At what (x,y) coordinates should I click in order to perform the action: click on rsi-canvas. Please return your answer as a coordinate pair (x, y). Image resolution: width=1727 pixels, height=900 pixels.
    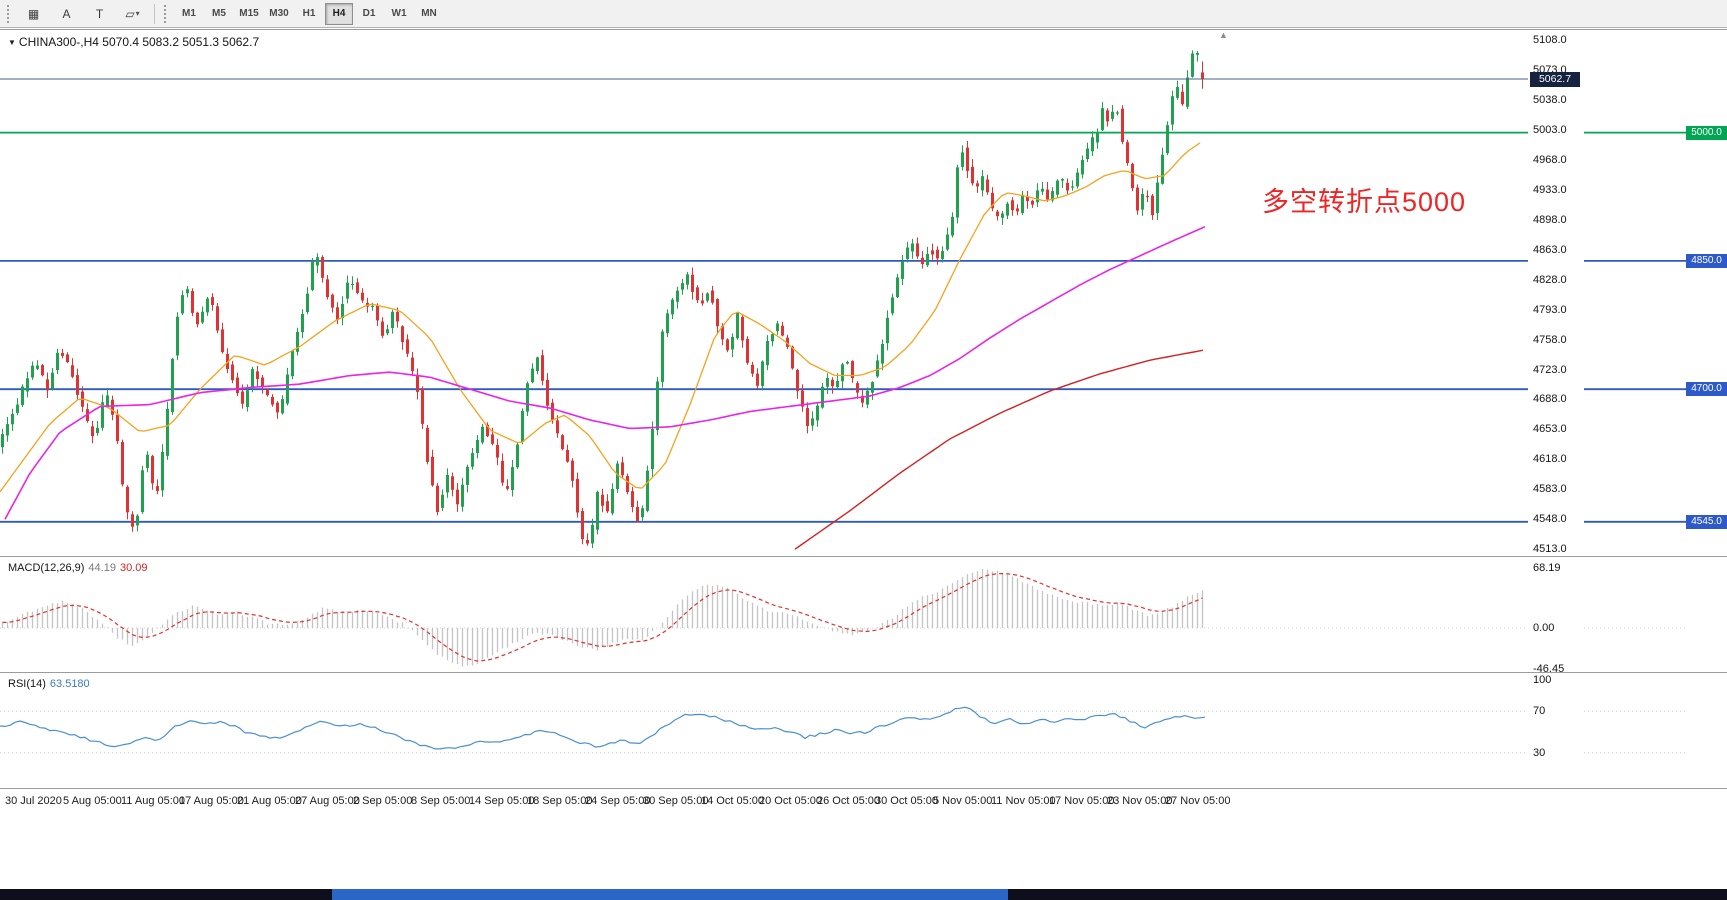
    Looking at the image, I should click on (844, 731).